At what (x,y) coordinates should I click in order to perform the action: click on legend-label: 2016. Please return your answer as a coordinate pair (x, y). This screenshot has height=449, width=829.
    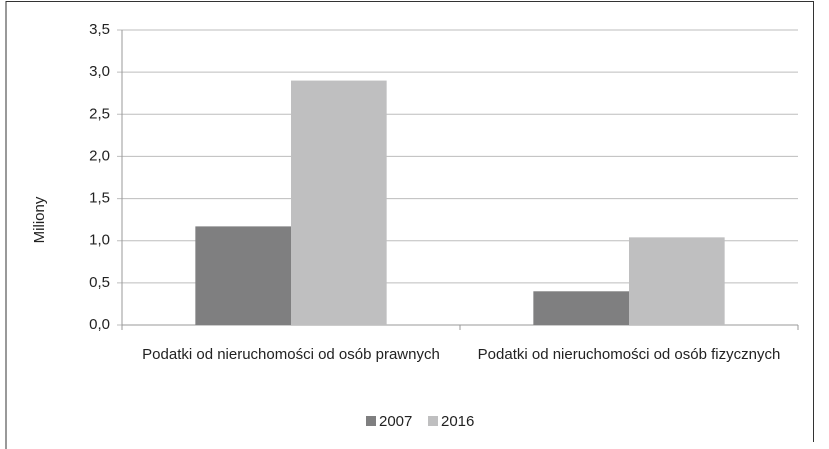
    Looking at the image, I should click on (457, 421).